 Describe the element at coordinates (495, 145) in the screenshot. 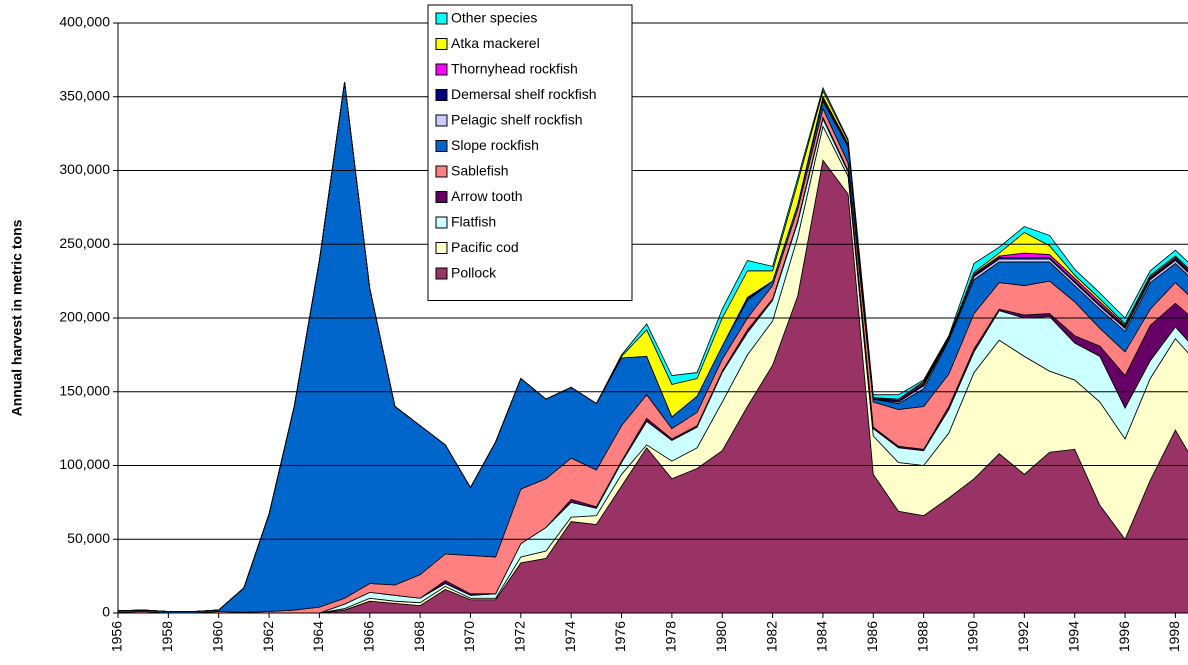

I see `legend-label: Slope rockfish` at that location.